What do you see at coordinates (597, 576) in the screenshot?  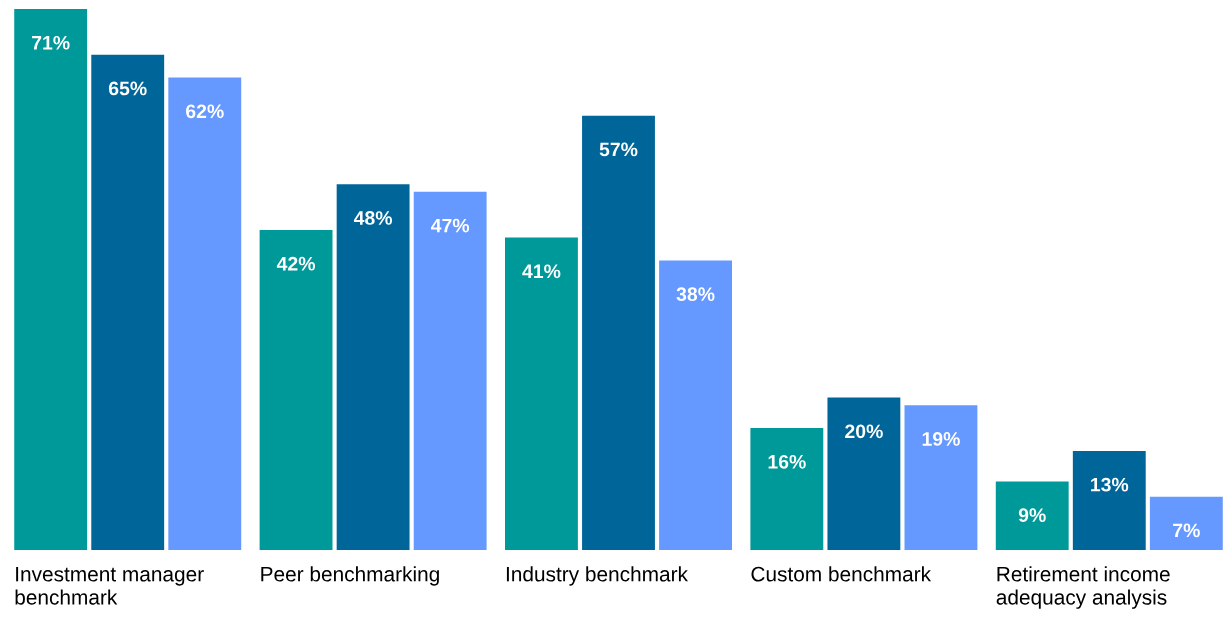 I see `x-tick-label: Industry benchmark` at bounding box center [597, 576].